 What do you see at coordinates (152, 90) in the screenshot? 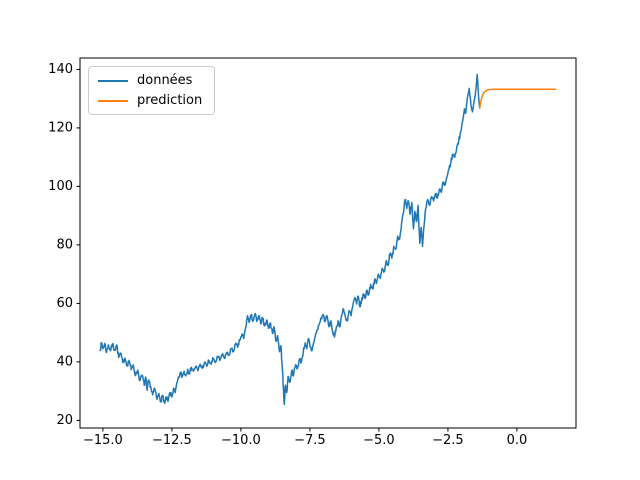
I see `legend: données prediction` at bounding box center [152, 90].